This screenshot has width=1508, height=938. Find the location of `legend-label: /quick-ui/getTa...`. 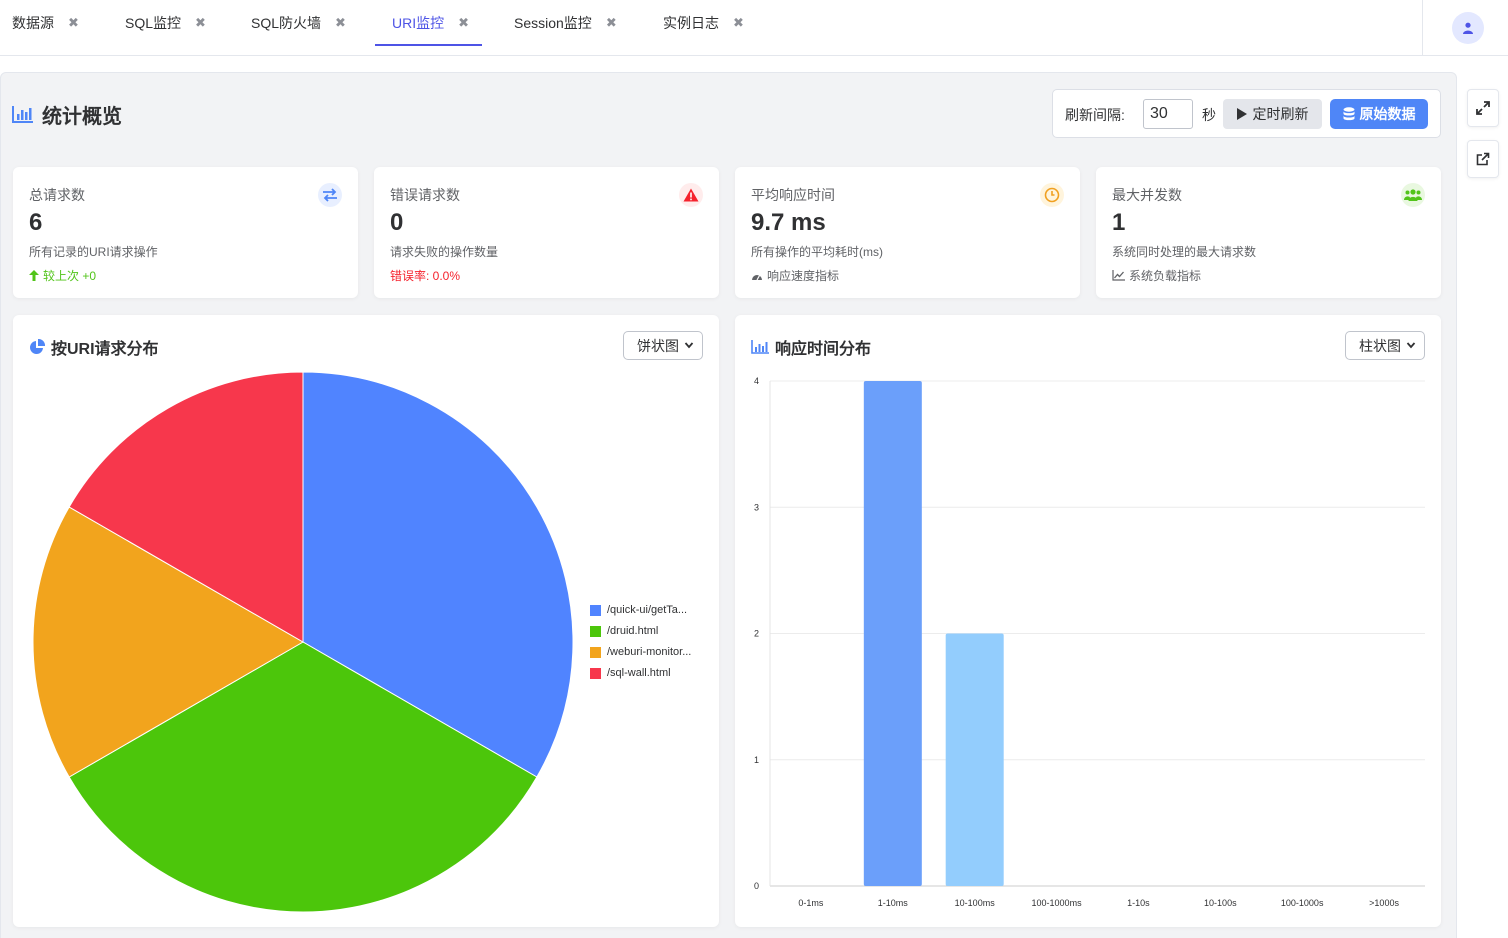

legend-label: /quick-ui/getTa... is located at coordinates (647, 610).